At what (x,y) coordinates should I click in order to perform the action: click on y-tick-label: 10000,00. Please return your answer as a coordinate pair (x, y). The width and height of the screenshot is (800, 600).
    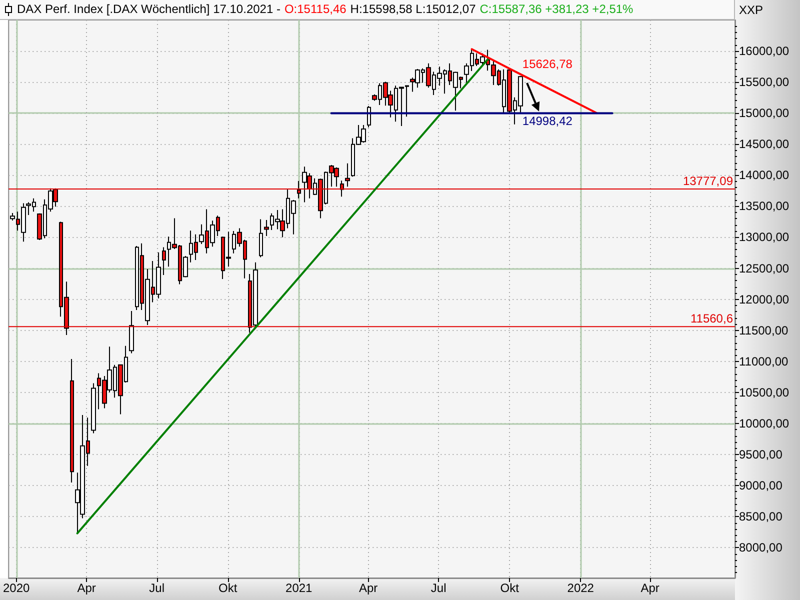
    Looking at the image, I should click on (764, 423).